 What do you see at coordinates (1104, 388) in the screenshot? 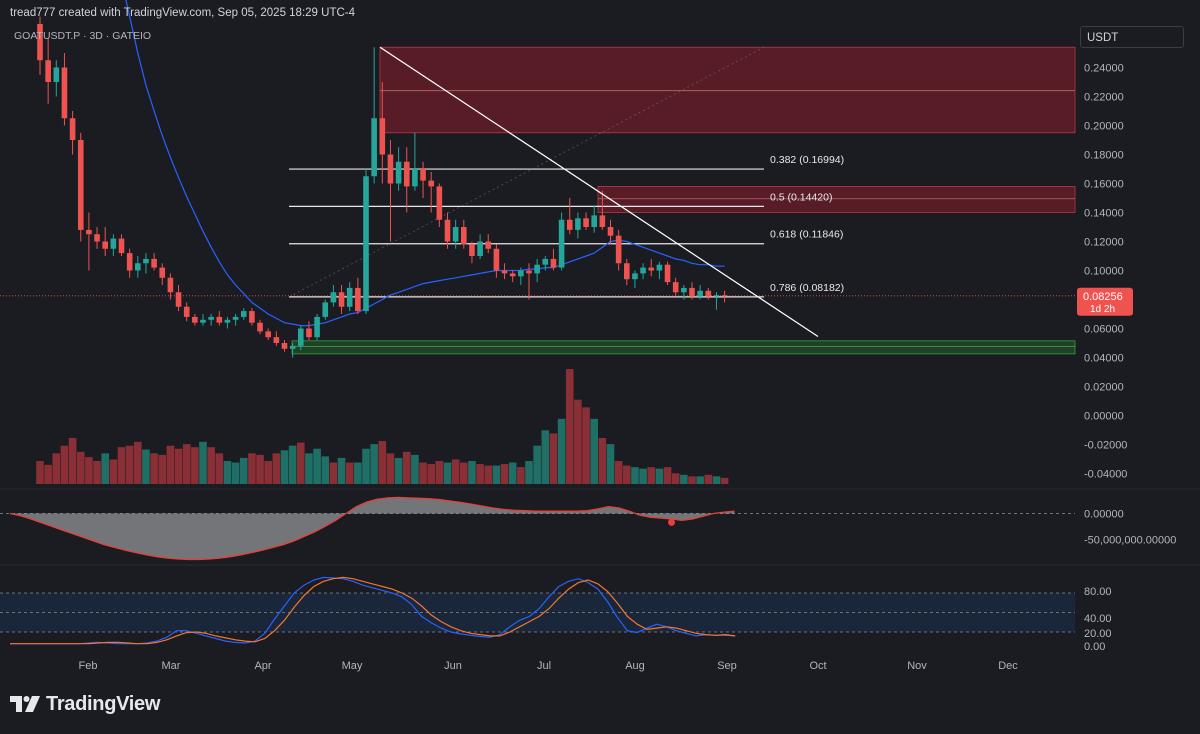
I see `price-tick-label: 0.02000` at bounding box center [1104, 388].